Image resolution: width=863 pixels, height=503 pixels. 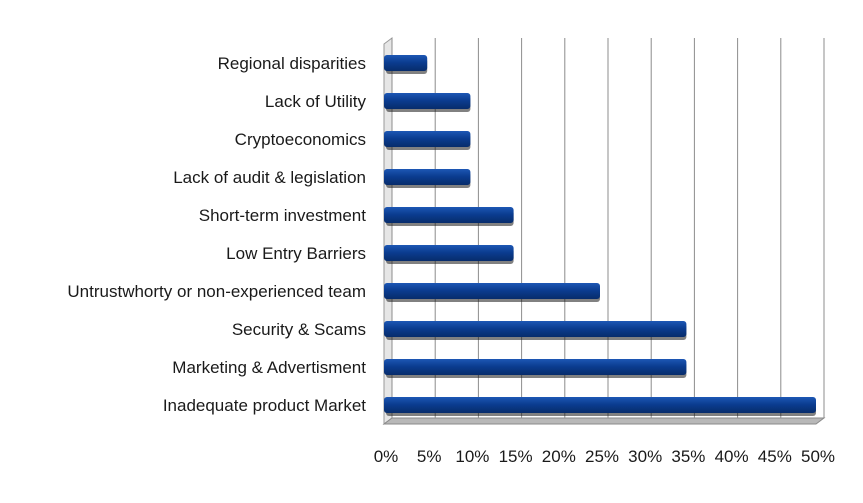 What do you see at coordinates (604, 421) in the screenshot?
I see `floor` at bounding box center [604, 421].